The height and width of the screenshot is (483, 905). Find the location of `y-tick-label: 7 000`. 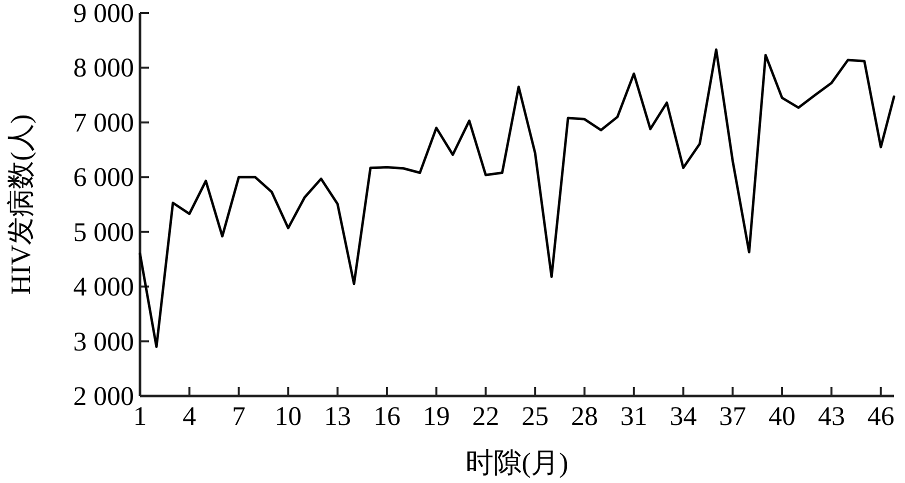

y-tick-label: 7 000 is located at coordinates (103, 122).